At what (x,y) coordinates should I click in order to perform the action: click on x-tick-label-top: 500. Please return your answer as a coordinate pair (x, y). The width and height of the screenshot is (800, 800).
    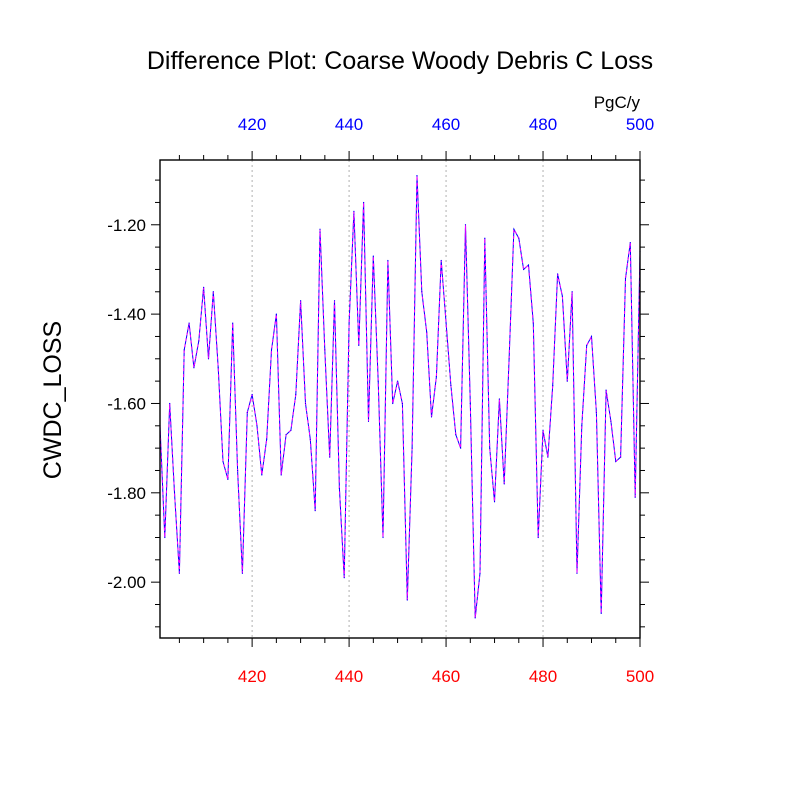
    Looking at the image, I should click on (640, 124).